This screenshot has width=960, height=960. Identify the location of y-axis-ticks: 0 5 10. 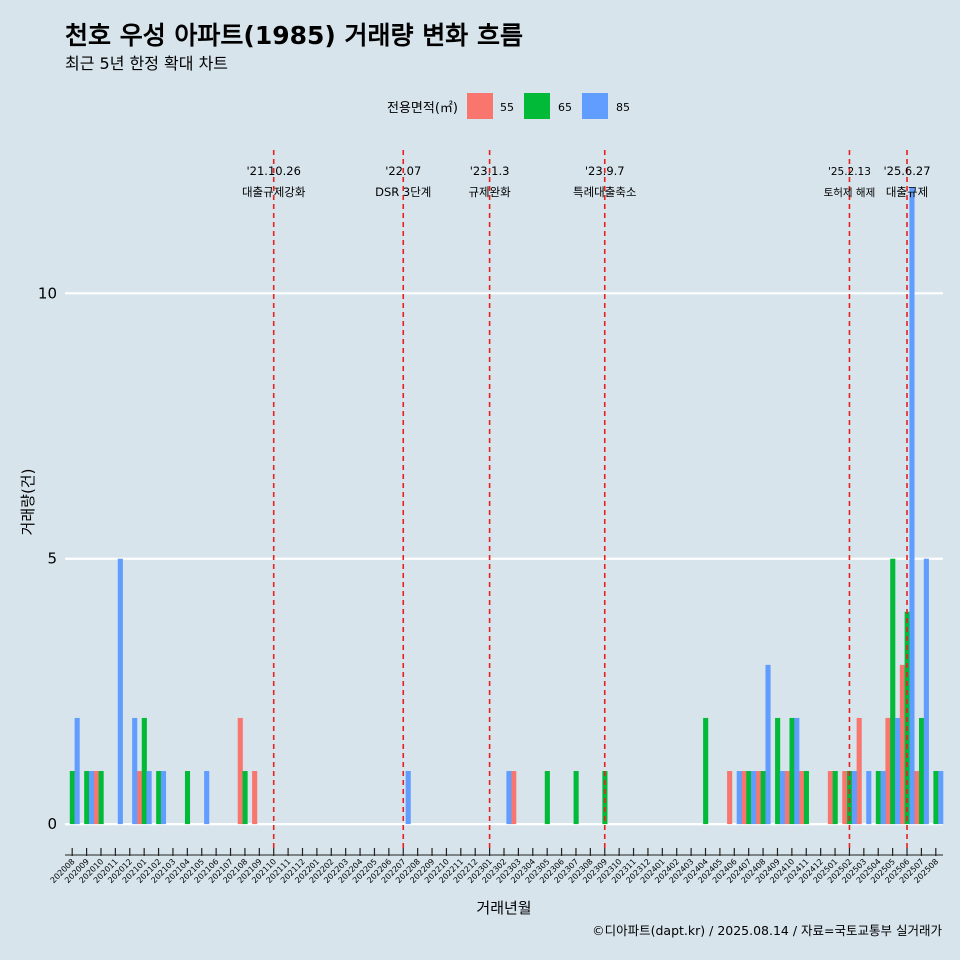
(47, 558).